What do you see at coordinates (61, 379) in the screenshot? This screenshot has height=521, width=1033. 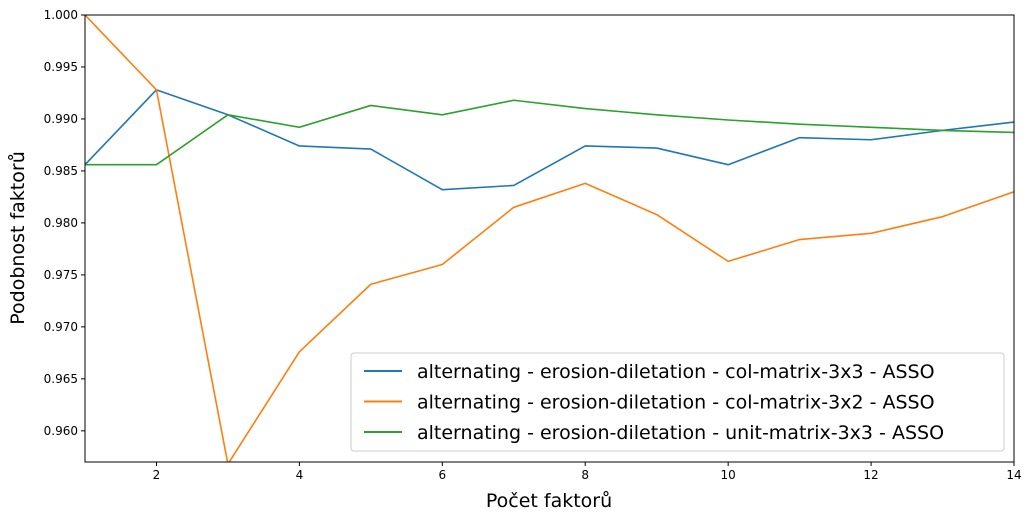 I see `y-tick-label: 0.965` at bounding box center [61, 379].